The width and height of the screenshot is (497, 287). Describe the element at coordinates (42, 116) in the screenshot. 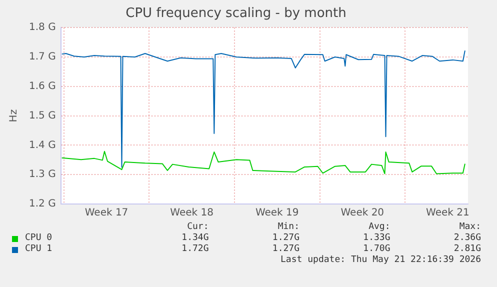

I see `y-tick-label: 1.5 G` at that location.